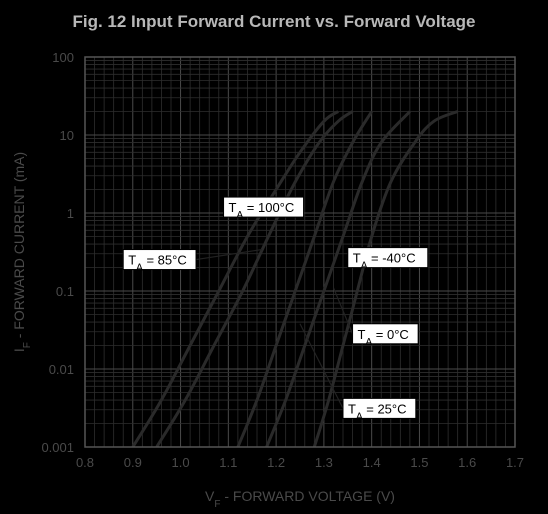 This screenshot has height=514, width=548. Describe the element at coordinates (61, 369) in the screenshot. I see `y-tick-label: 0.01` at that location.